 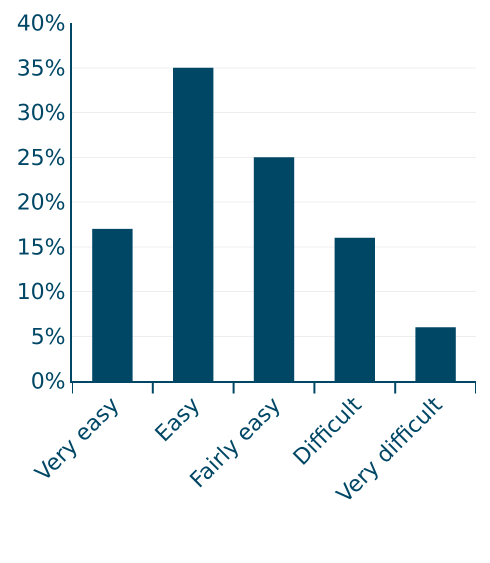 I want to click on y-tick-label: 0%, so click(x=48, y=382).